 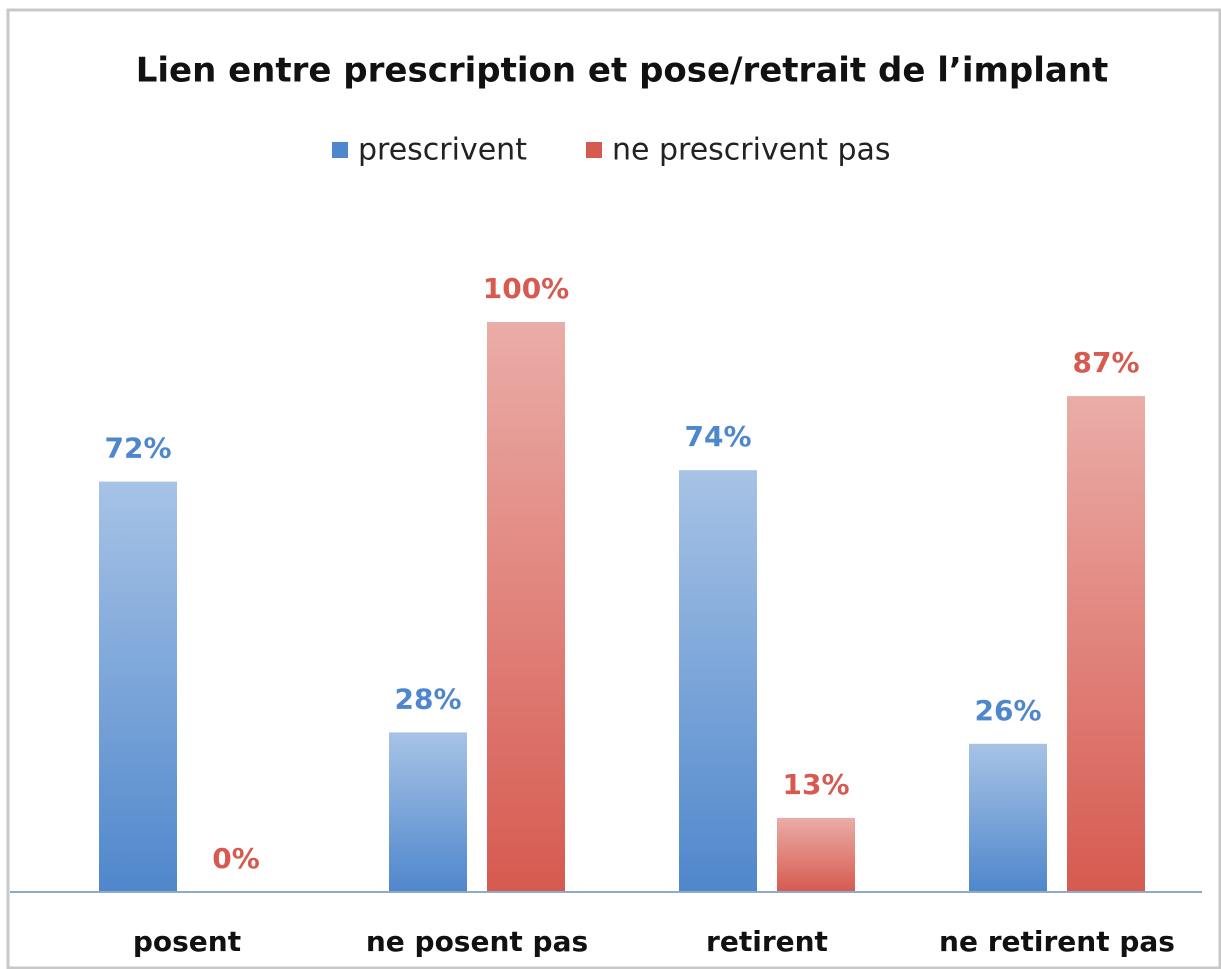 What do you see at coordinates (751, 150) in the screenshot?
I see `legend-label: ne prescrivent pas` at bounding box center [751, 150].